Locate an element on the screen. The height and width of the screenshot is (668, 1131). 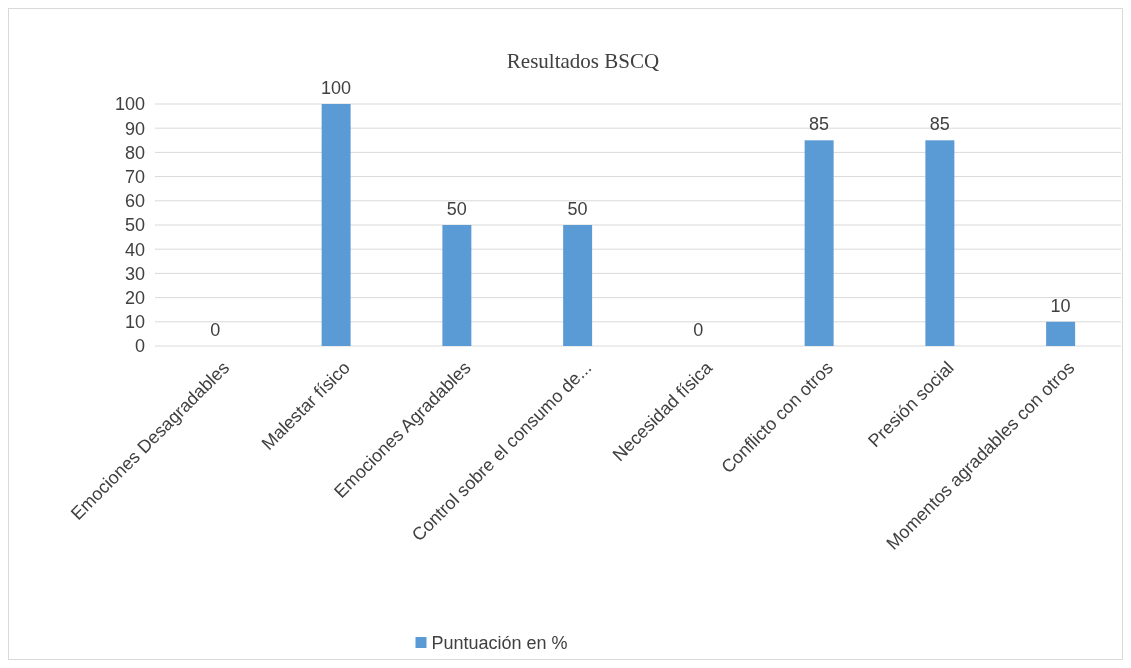
y-tick-label: 40 is located at coordinates (134, 249).